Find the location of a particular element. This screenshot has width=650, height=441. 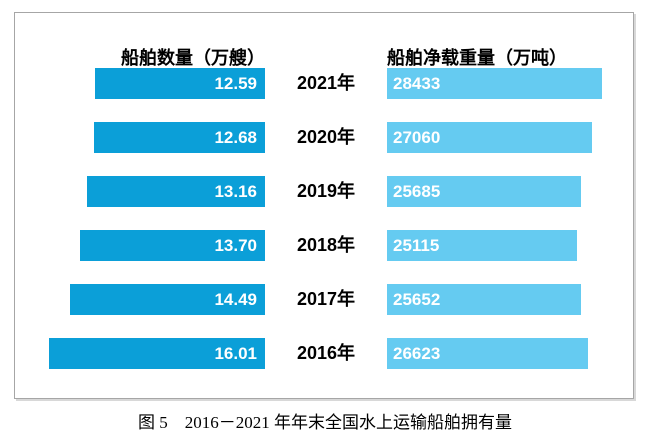

column-headers: 船舶数量（万艘） 船舶净载重量（万吨） is located at coordinates (324, 58).